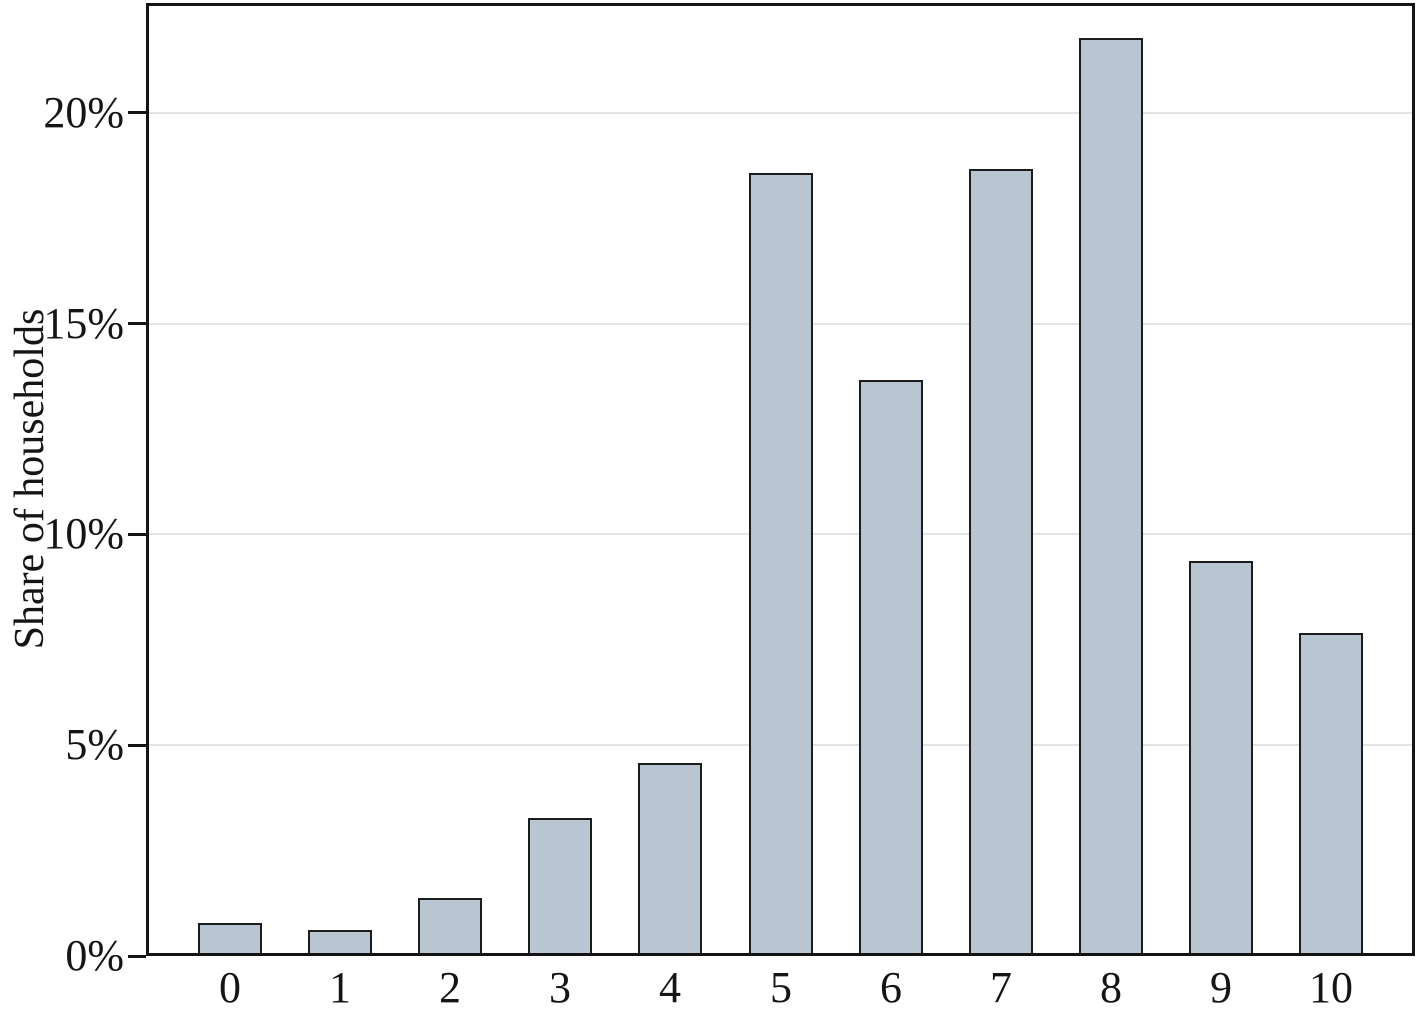 This screenshot has width=1418, height=1014. I want to click on x-tick-label: 1, so click(340, 987).